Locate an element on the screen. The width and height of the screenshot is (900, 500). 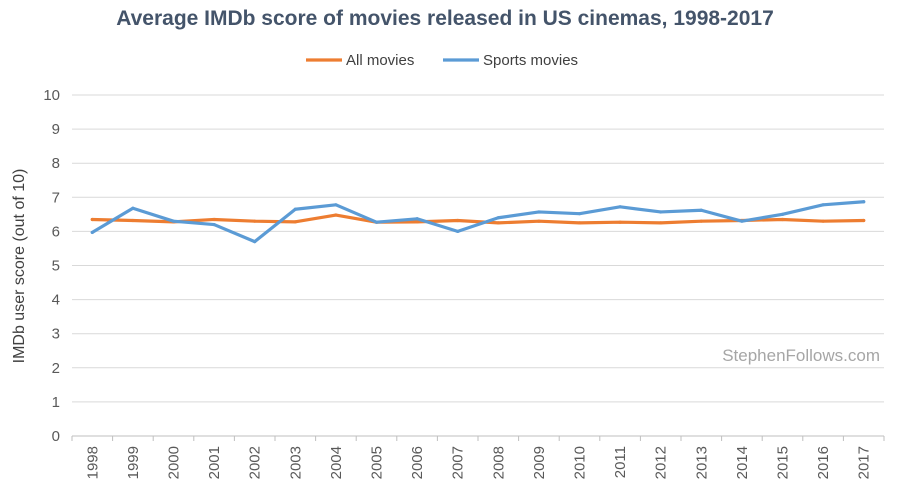
y-tick-label: 5 is located at coordinates (56, 266).